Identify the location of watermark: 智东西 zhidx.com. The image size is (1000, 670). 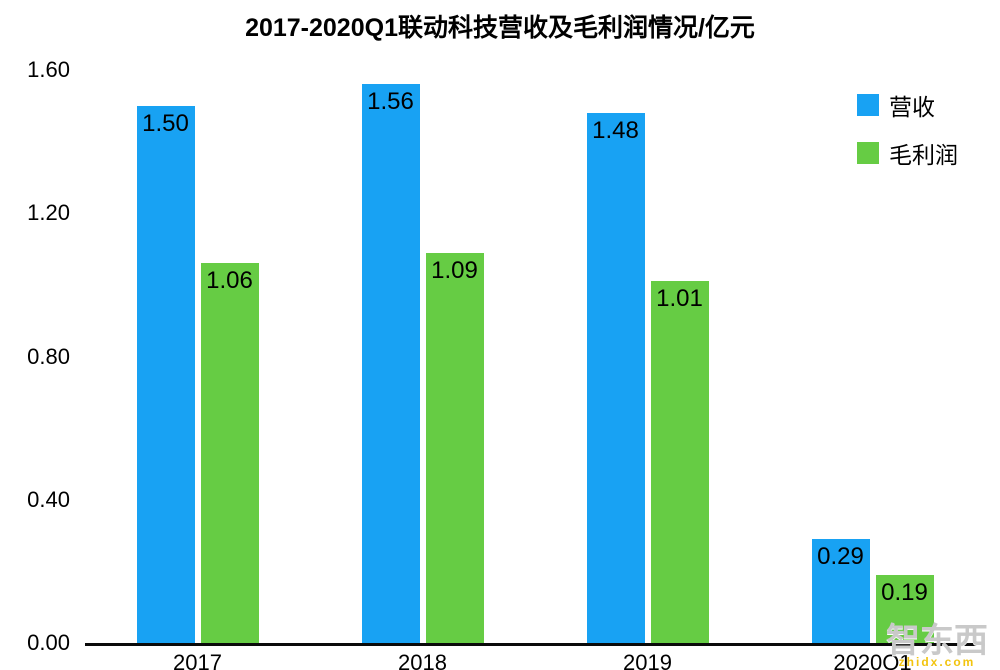
(937, 646).